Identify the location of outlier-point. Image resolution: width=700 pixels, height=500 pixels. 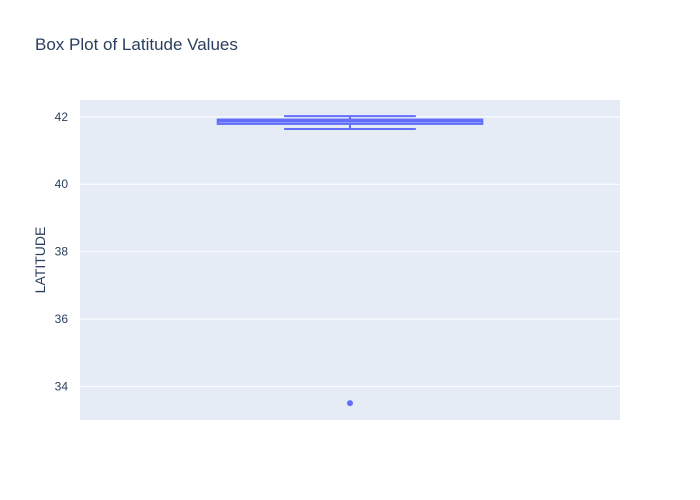
(350, 403).